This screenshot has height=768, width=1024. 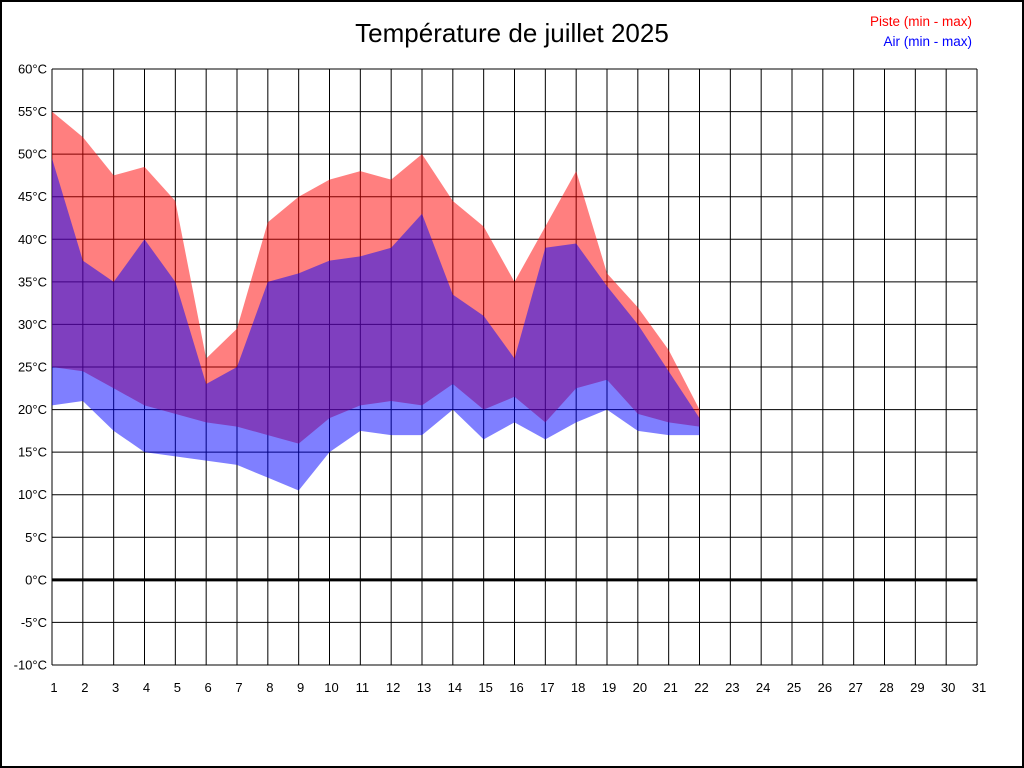 What do you see at coordinates (547, 687) in the screenshot?
I see `x-axis-tick-label: 17` at bounding box center [547, 687].